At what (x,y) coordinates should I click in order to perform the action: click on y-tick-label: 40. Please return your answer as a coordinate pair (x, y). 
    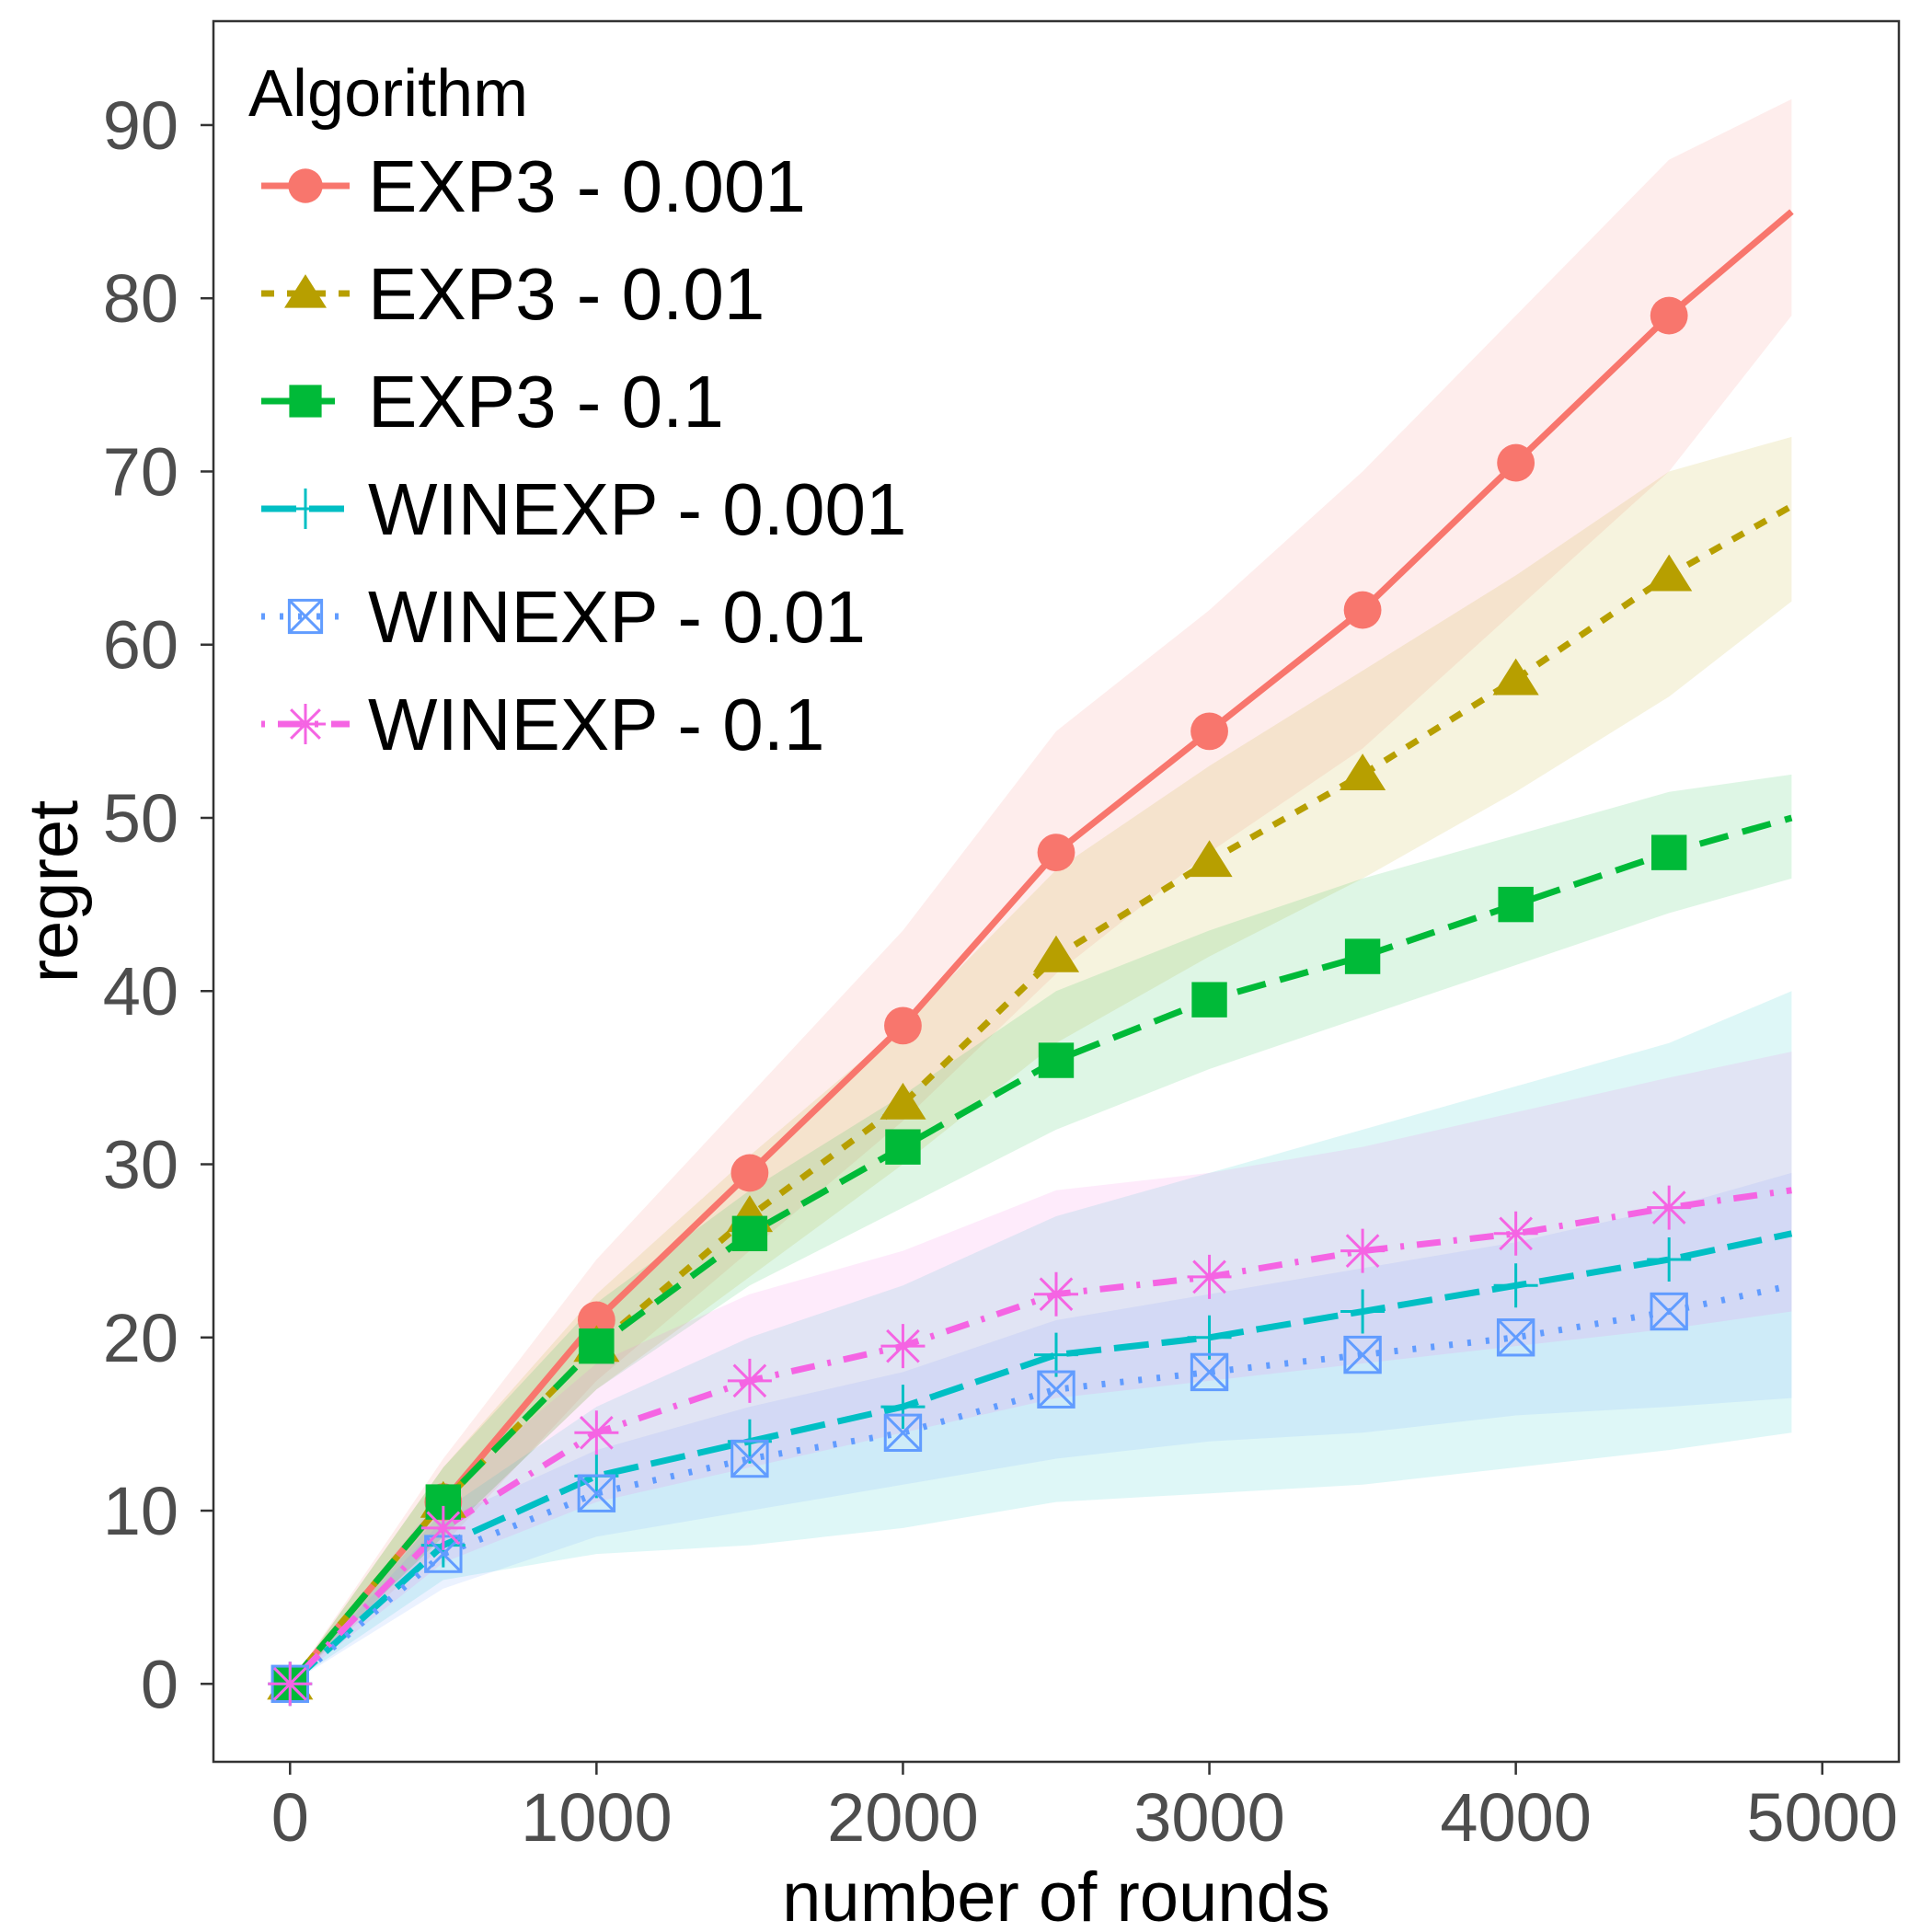
    Looking at the image, I should click on (140, 991).